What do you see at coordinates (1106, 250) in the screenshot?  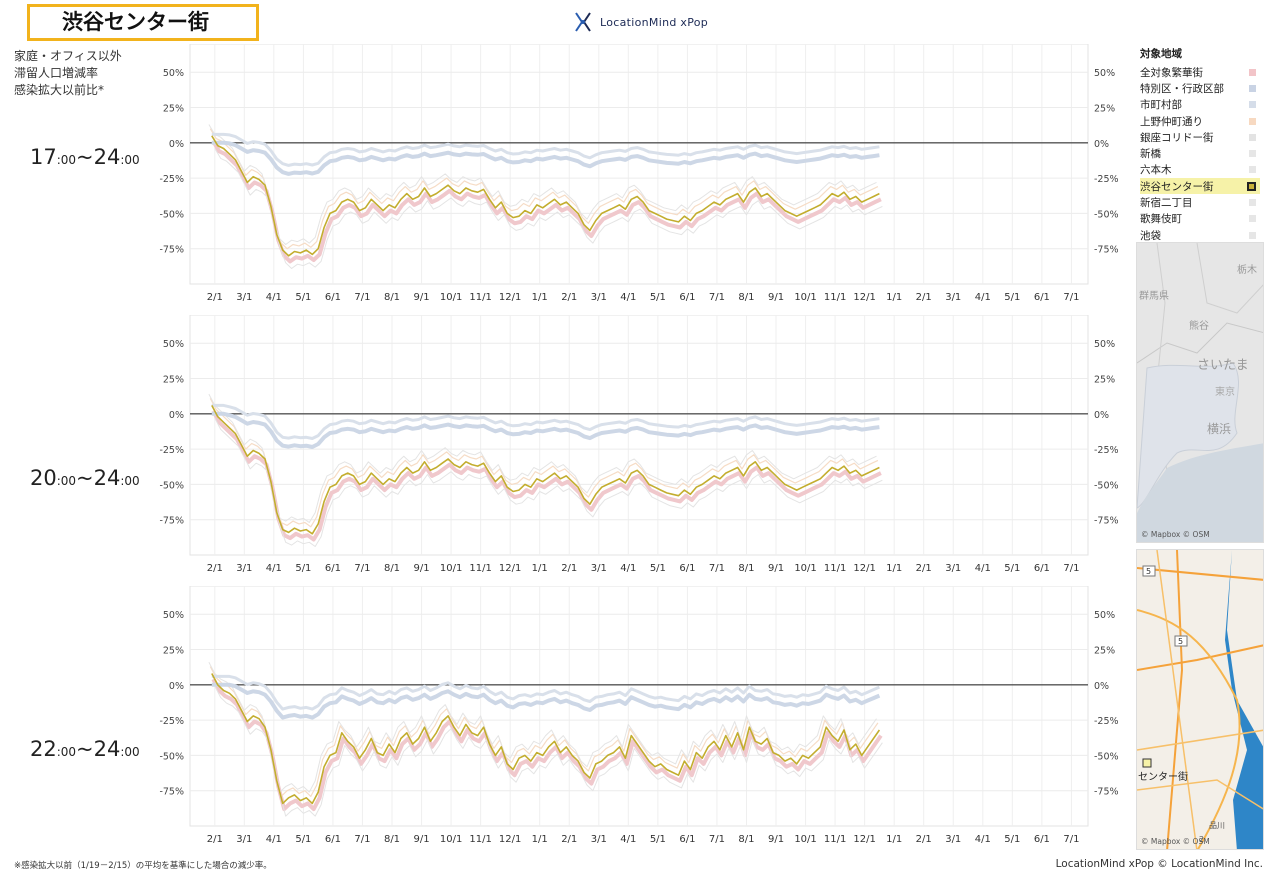 I see `y-tick-label-right: -75%` at bounding box center [1106, 250].